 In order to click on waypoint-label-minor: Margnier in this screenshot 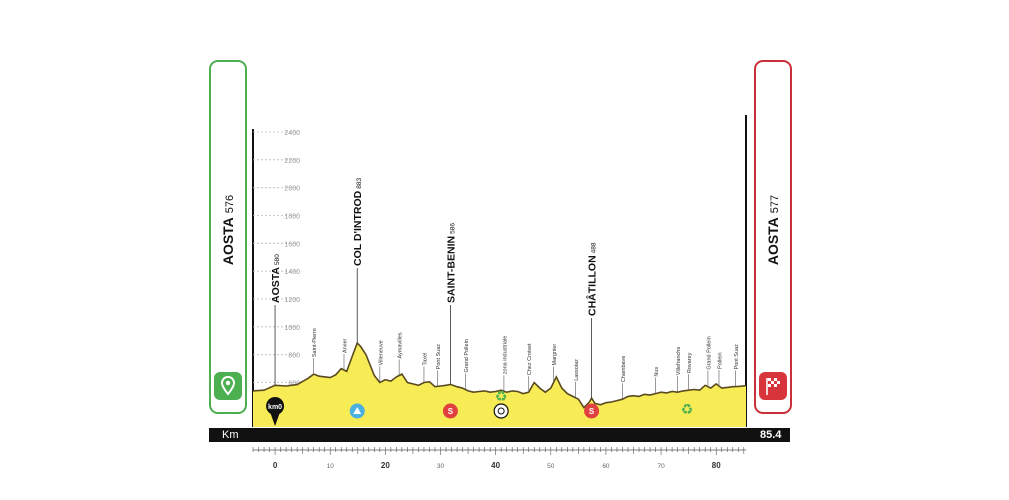, I will do `click(555, 355)`.